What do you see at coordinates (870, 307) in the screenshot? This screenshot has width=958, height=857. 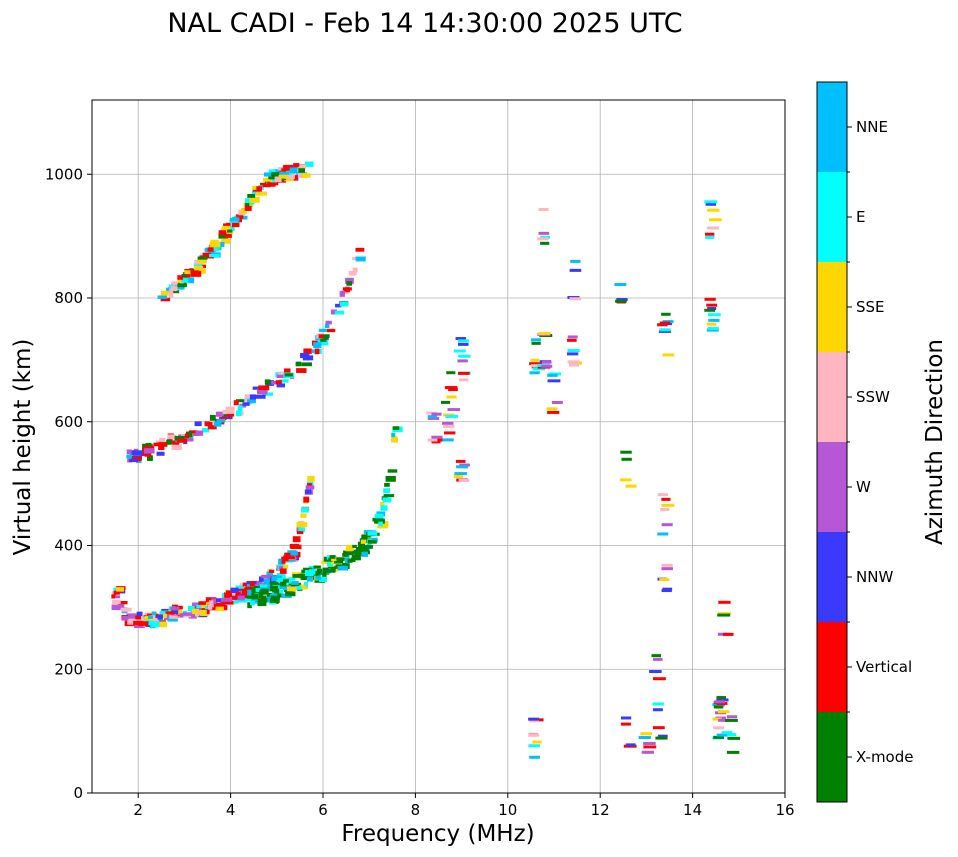 I see `colorbar-tick-label: SSE` at bounding box center [870, 307].